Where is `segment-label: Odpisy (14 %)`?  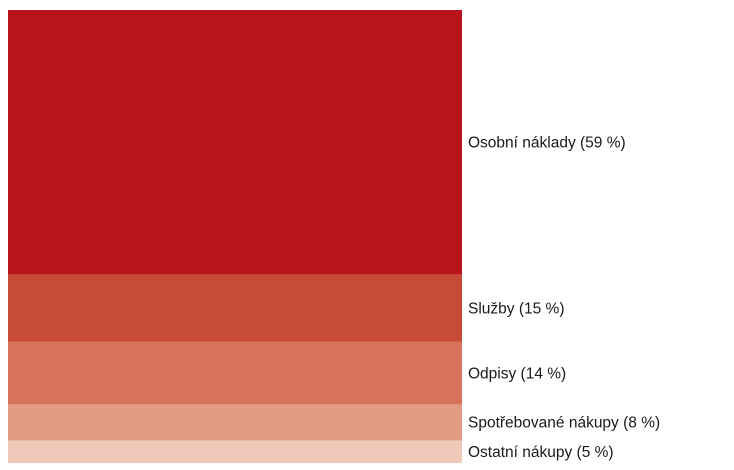
segment-label: Odpisy (14 %) is located at coordinates (517, 373).